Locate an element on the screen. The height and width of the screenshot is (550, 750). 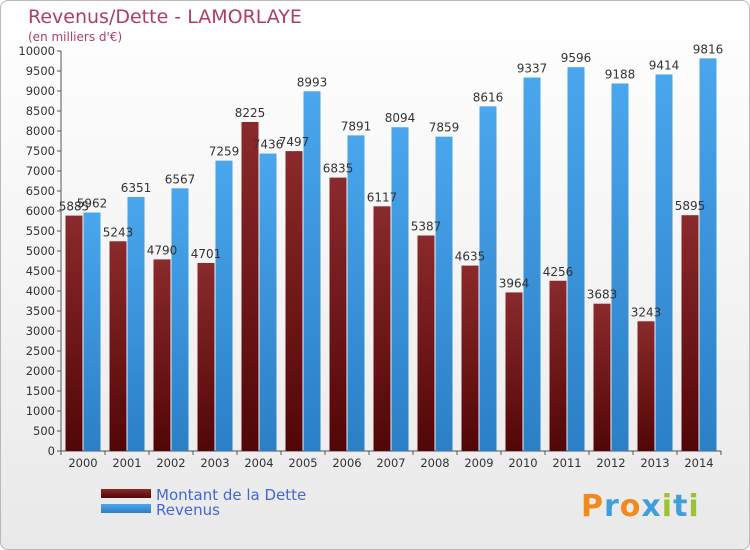
y-tick-label: 5000 is located at coordinates (40, 251).